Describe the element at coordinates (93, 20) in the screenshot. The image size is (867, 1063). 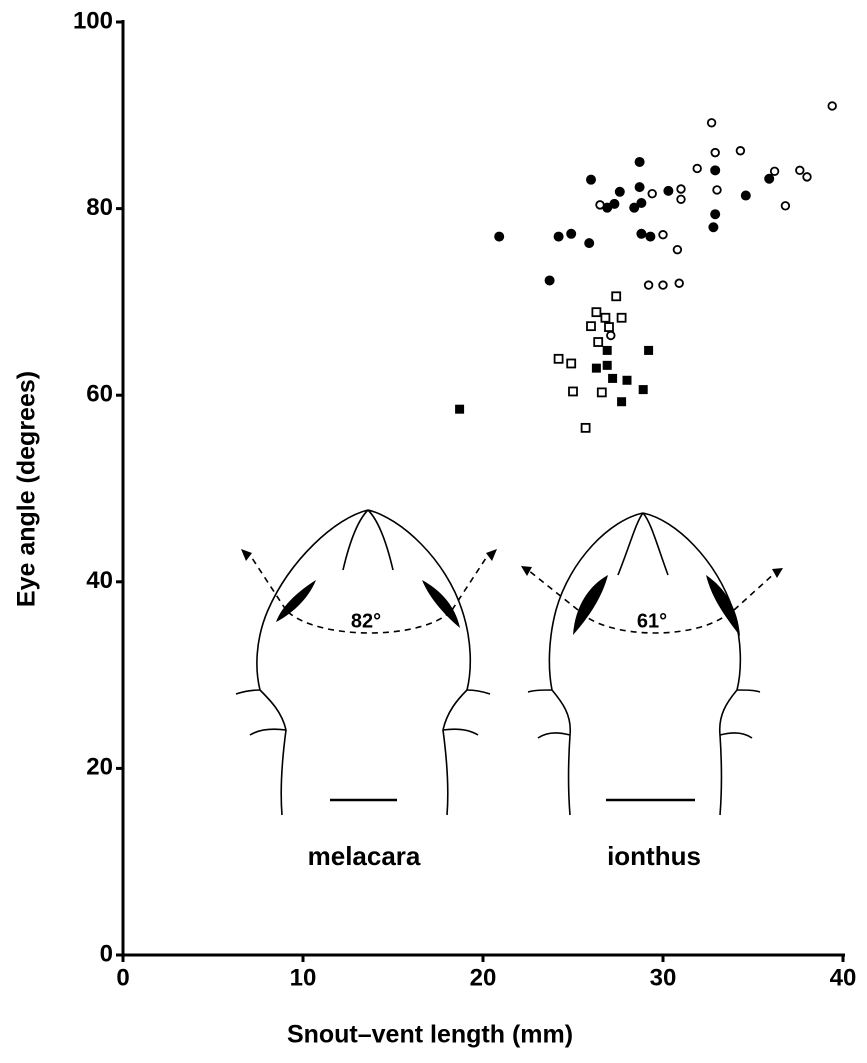
I see `y-tick-label: 100` at that location.